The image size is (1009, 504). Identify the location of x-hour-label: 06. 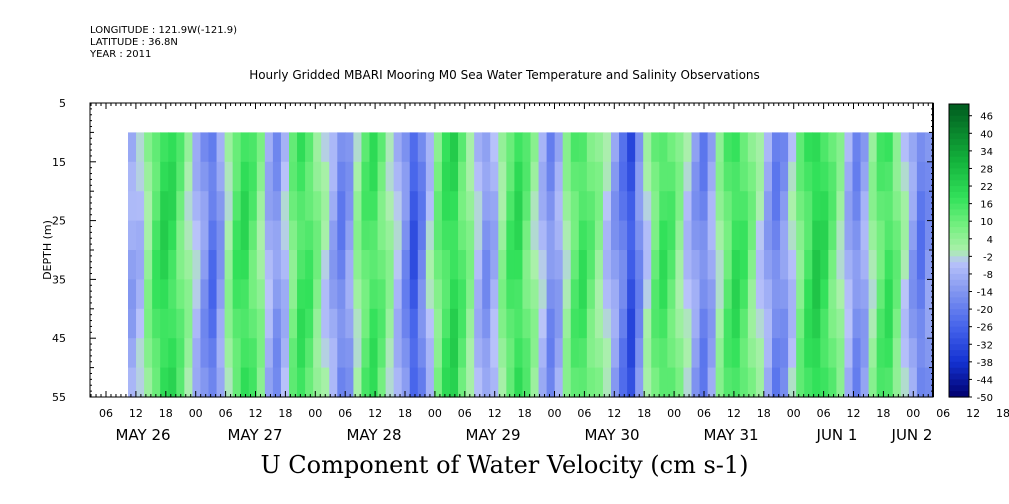
(584, 413).